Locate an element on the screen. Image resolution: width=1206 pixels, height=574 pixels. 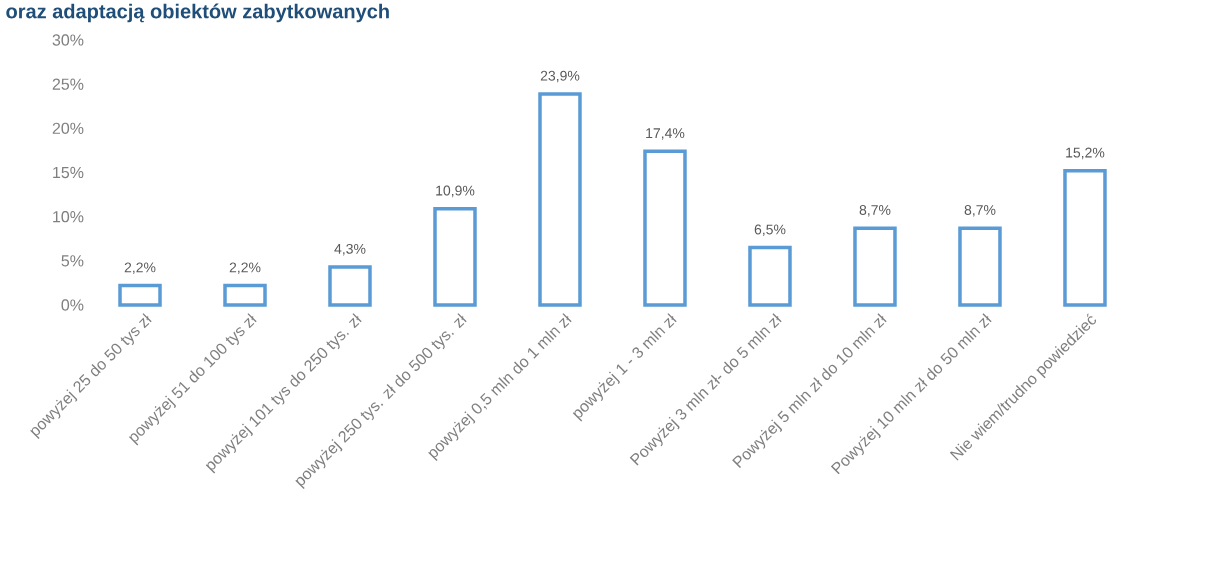
data-label: 10,9% is located at coordinates (455, 191).